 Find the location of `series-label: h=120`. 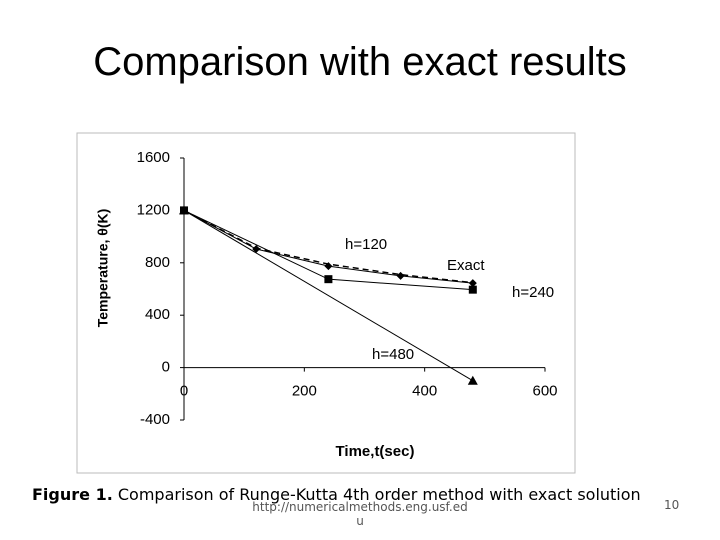

series-label: h=120 is located at coordinates (366, 244).